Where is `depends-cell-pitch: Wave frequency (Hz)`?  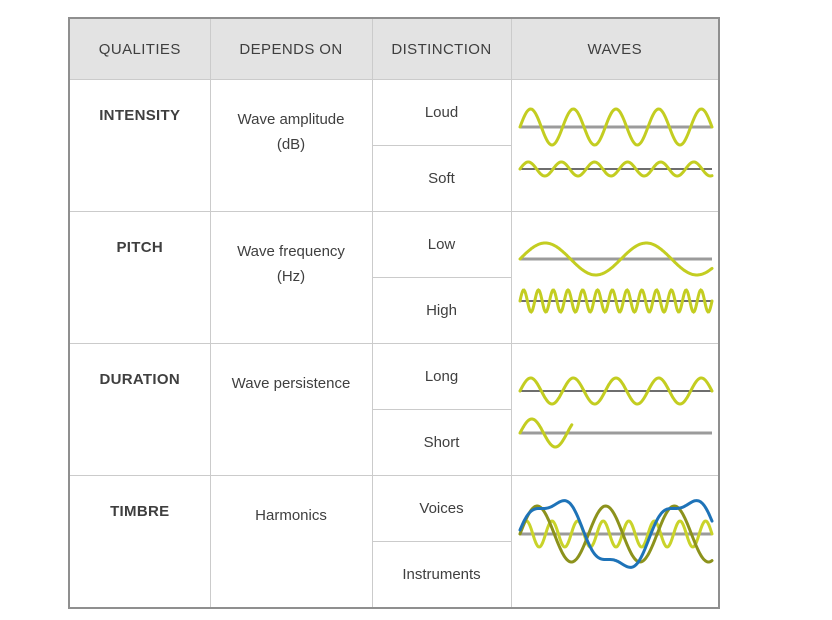 depends-cell-pitch: Wave frequency (Hz) is located at coordinates (291, 277).